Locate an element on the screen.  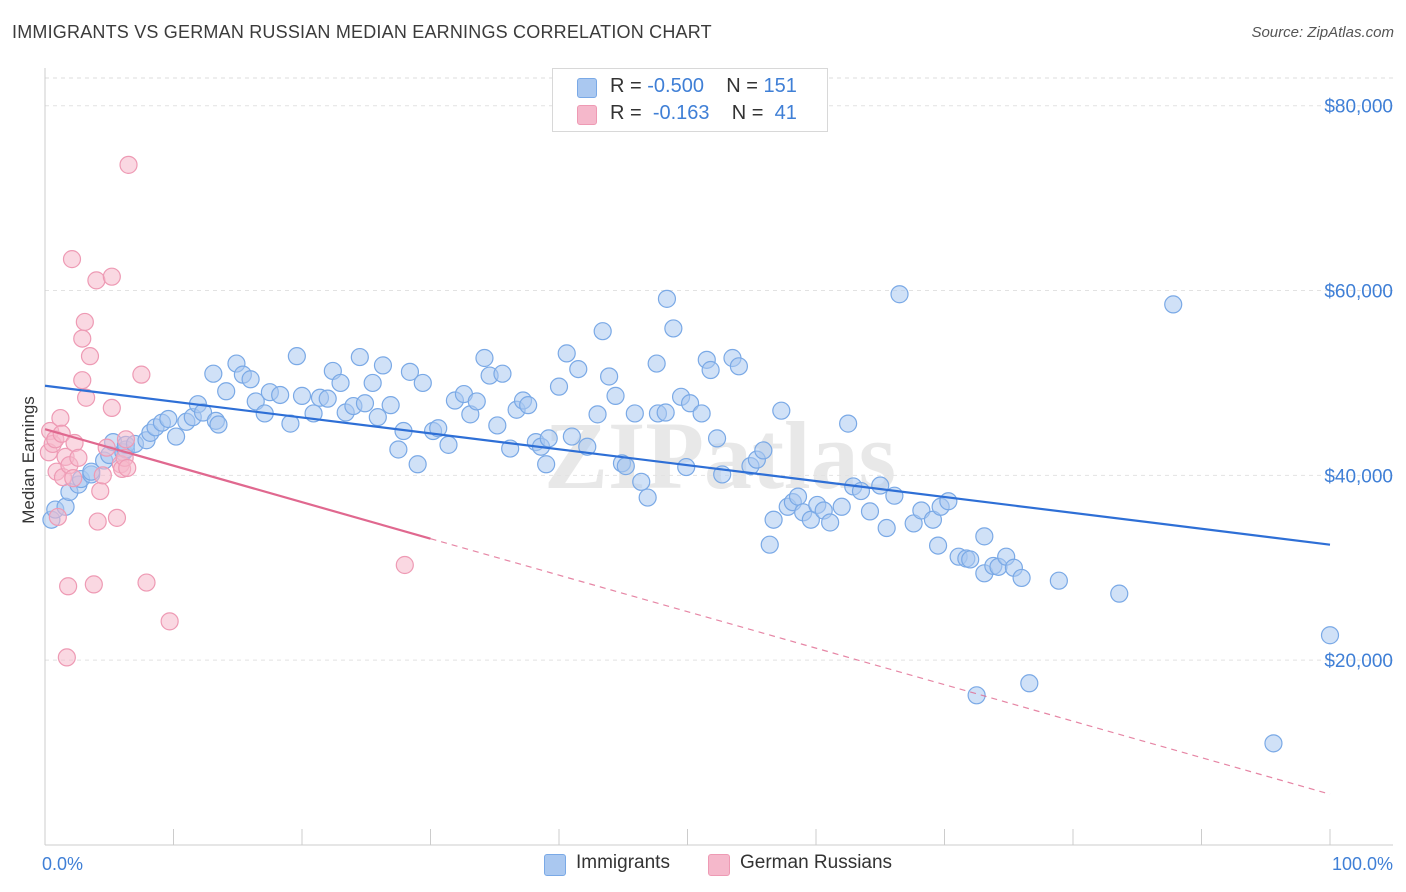
y-tick-label: $60,000 is located at coordinates (1358, 292).